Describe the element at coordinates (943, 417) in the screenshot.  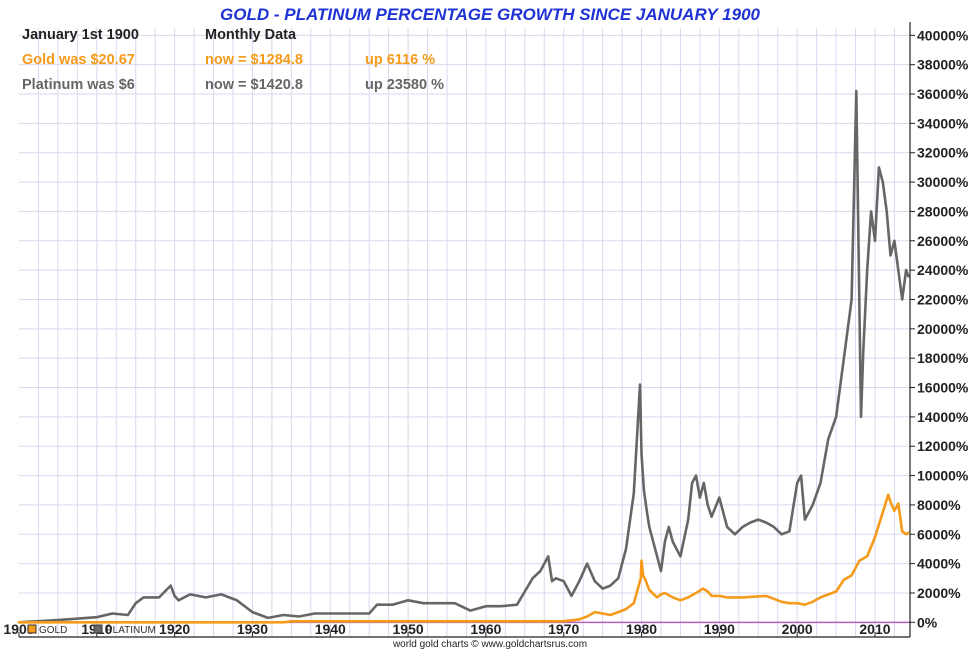
I see `y-tick-label: 14000%` at that location.